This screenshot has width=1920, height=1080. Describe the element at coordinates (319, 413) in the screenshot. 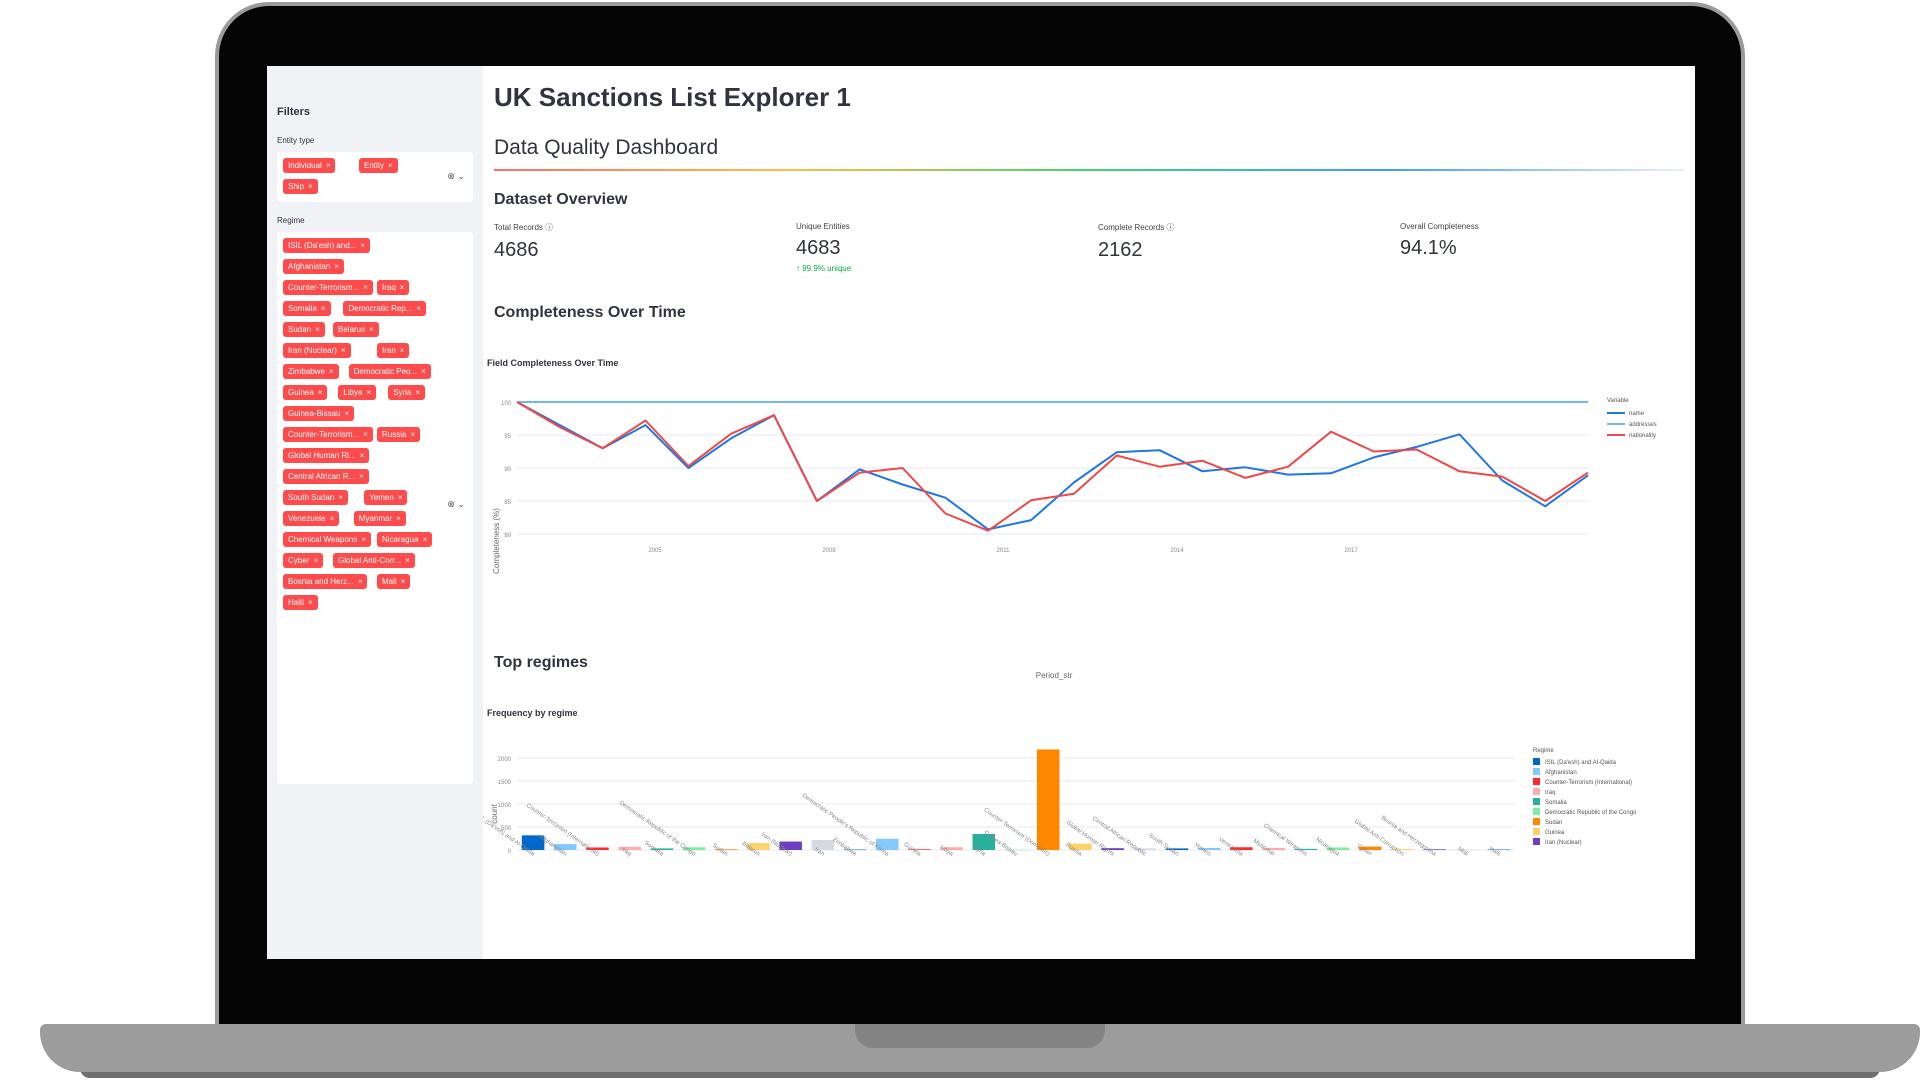

I see `filter-chip: Guinea-Bissau ×` at that location.